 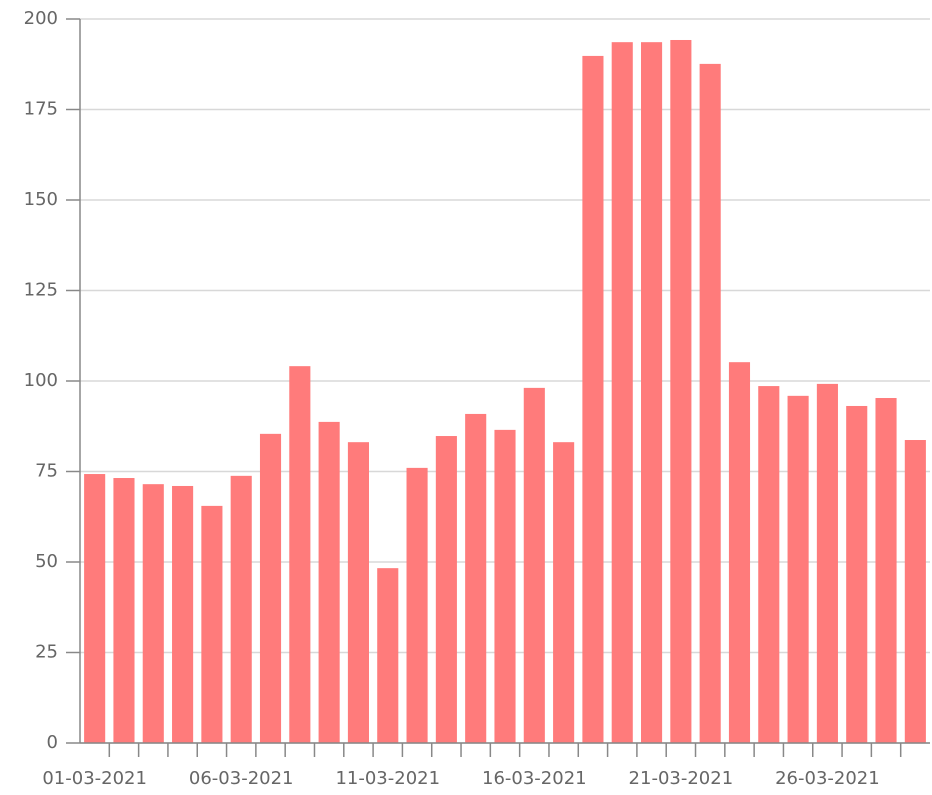 What do you see at coordinates (52, 742) in the screenshot?
I see `y-tick-label: 0` at bounding box center [52, 742].